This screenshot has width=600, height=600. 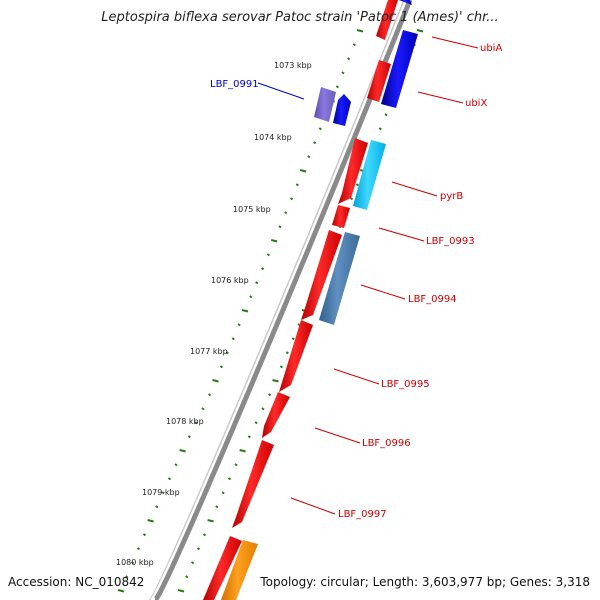 I want to click on tick-label: 1073 kbp, so click(x=293, y=65).